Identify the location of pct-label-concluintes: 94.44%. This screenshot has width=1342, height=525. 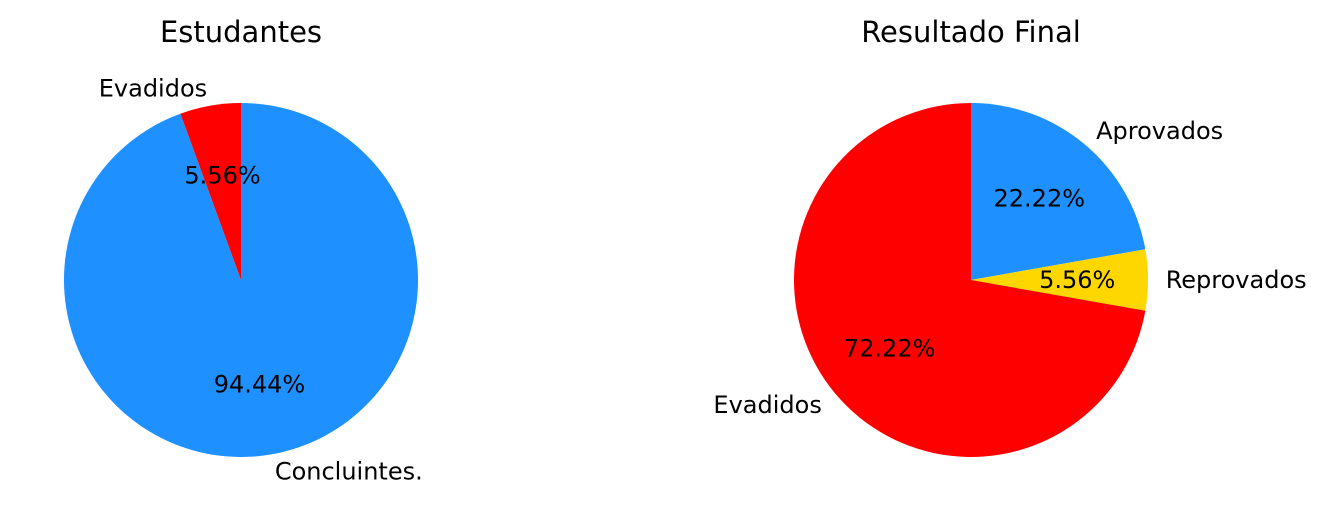
(260, 385).